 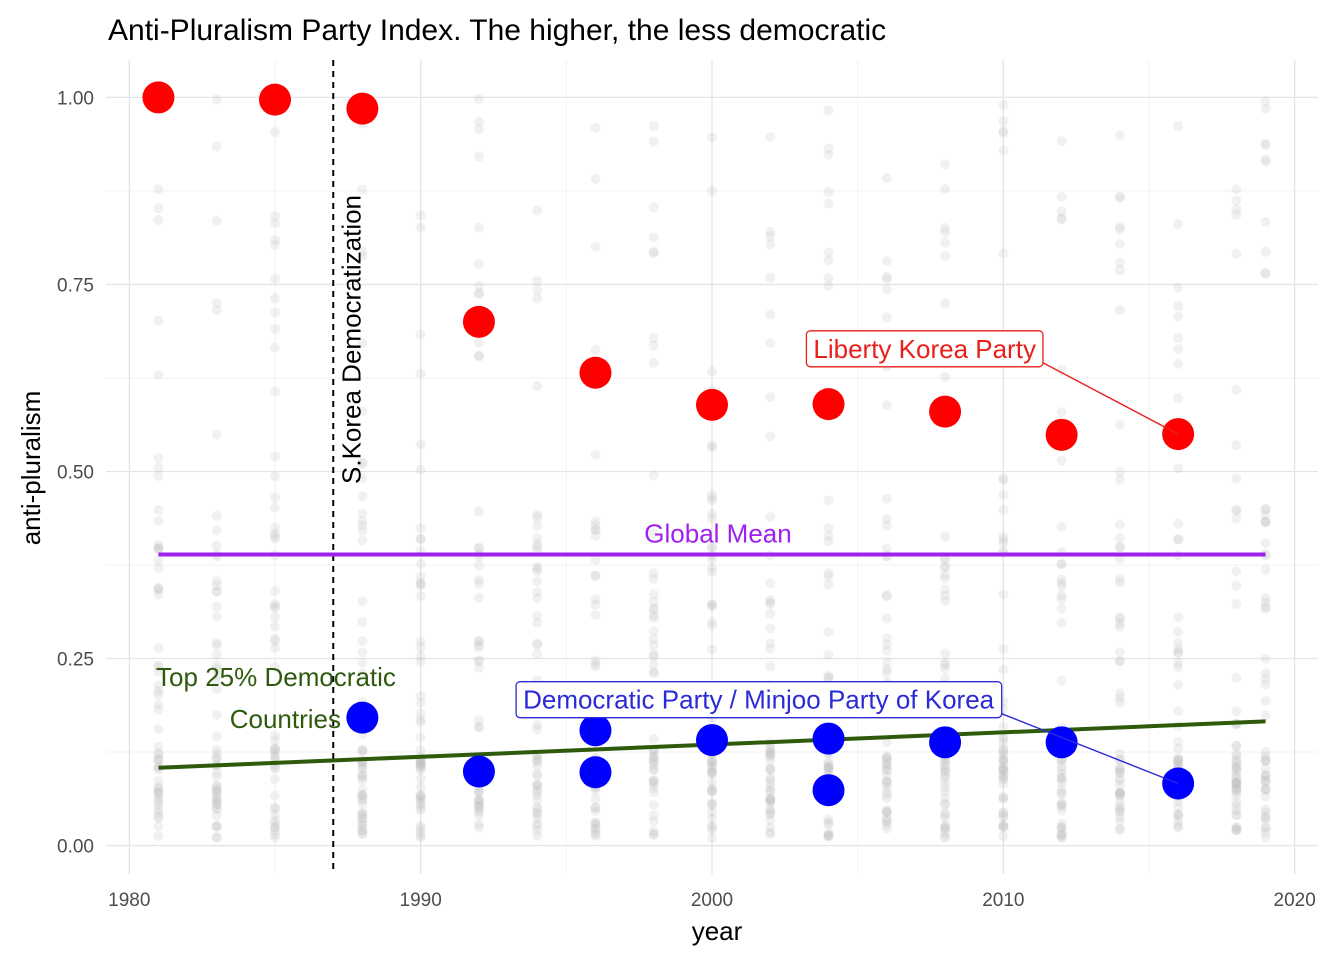 What do you see at coordinates (285, 719) in the screenshot?
I see `top25-label-line2: Countries` at bounding box center [285, 719].